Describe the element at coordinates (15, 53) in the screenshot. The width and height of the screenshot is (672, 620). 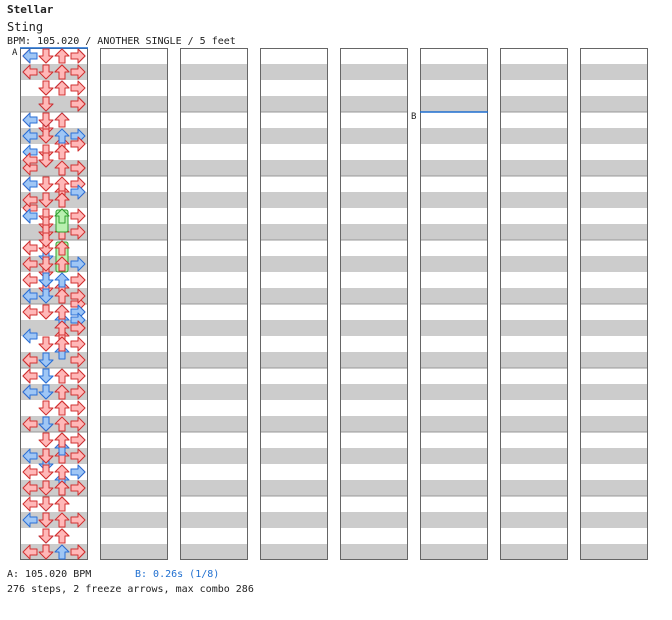
I see `marker-a-label: A` at that location.